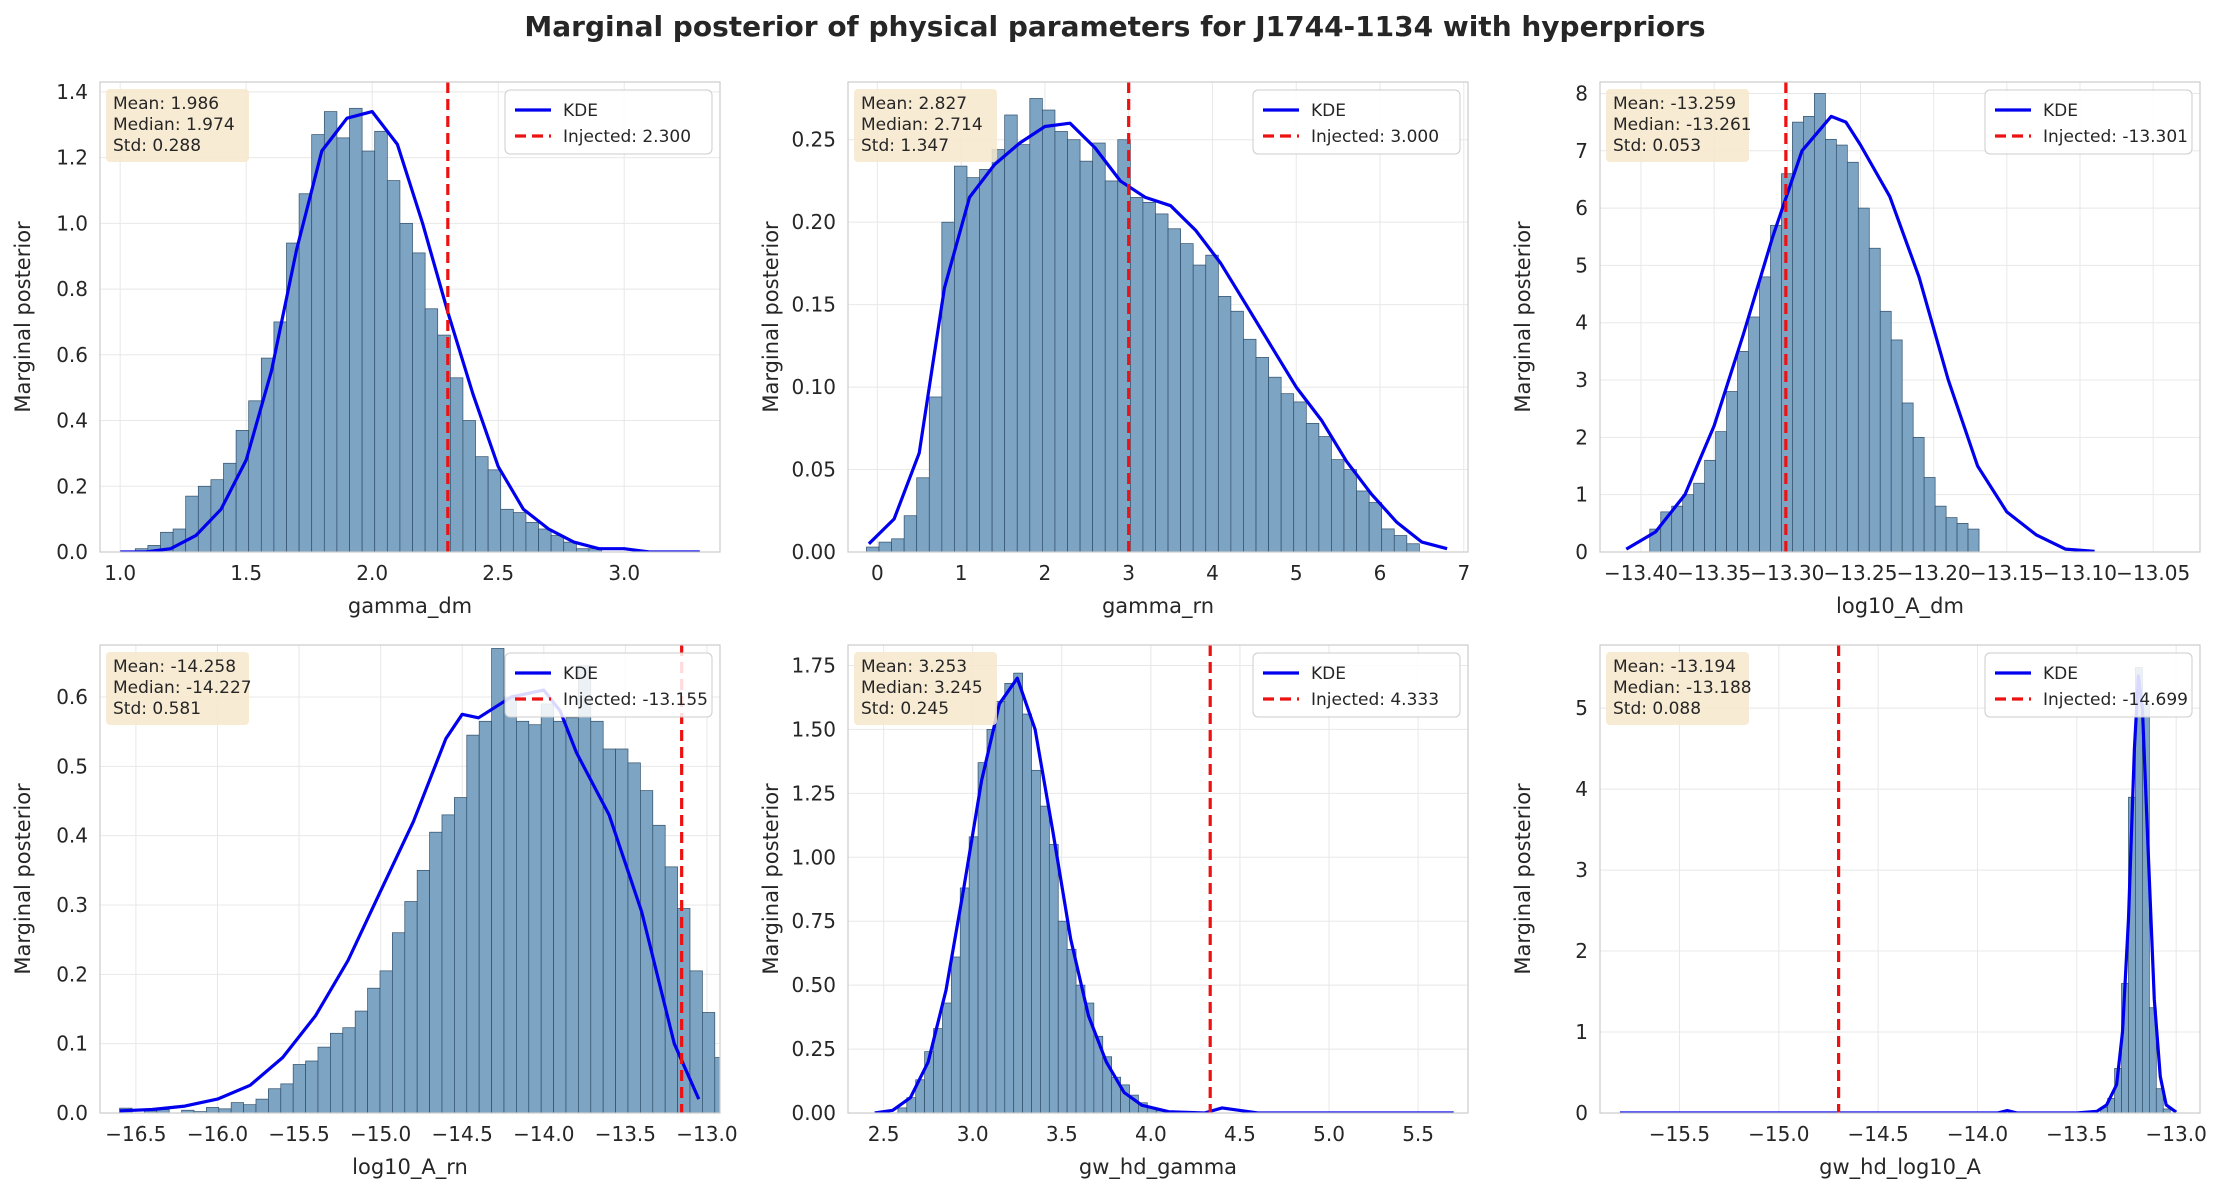 The width and height of the screenshot is (2230, 1198). What do you see at coordinates (1212, 573) in the screenshot?
I see `x-tick-label: 4` at bounding box center [1212, 573].